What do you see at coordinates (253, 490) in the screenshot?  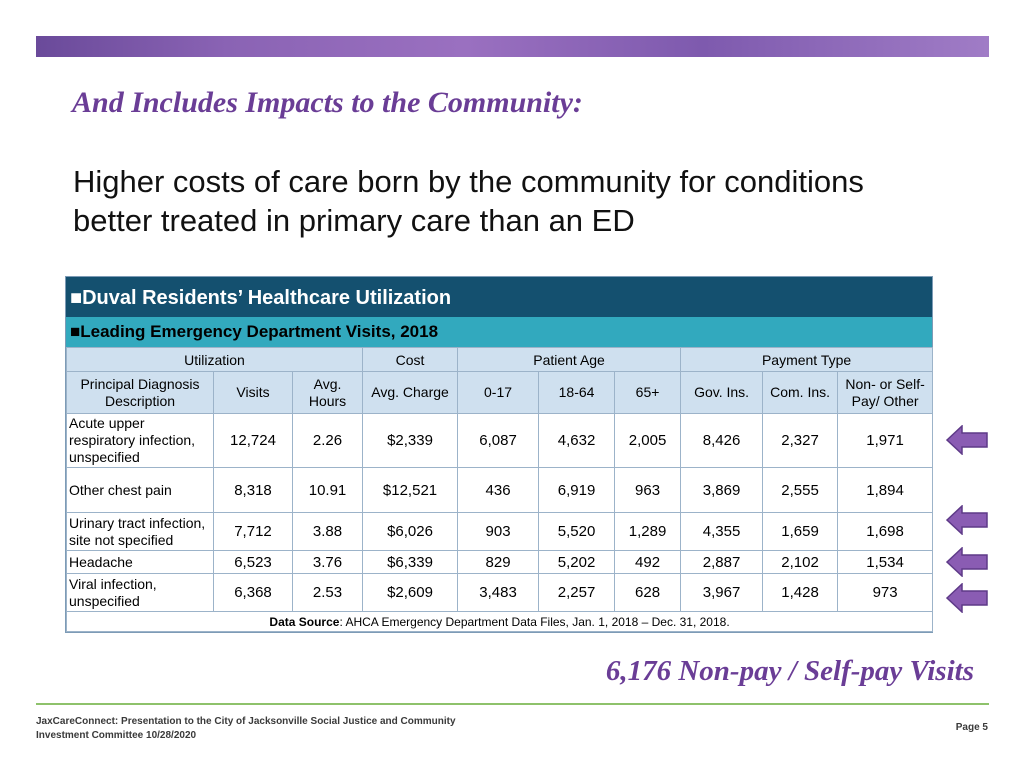 I see `visits-cell: 8,318` at bounding box center [253, 490].